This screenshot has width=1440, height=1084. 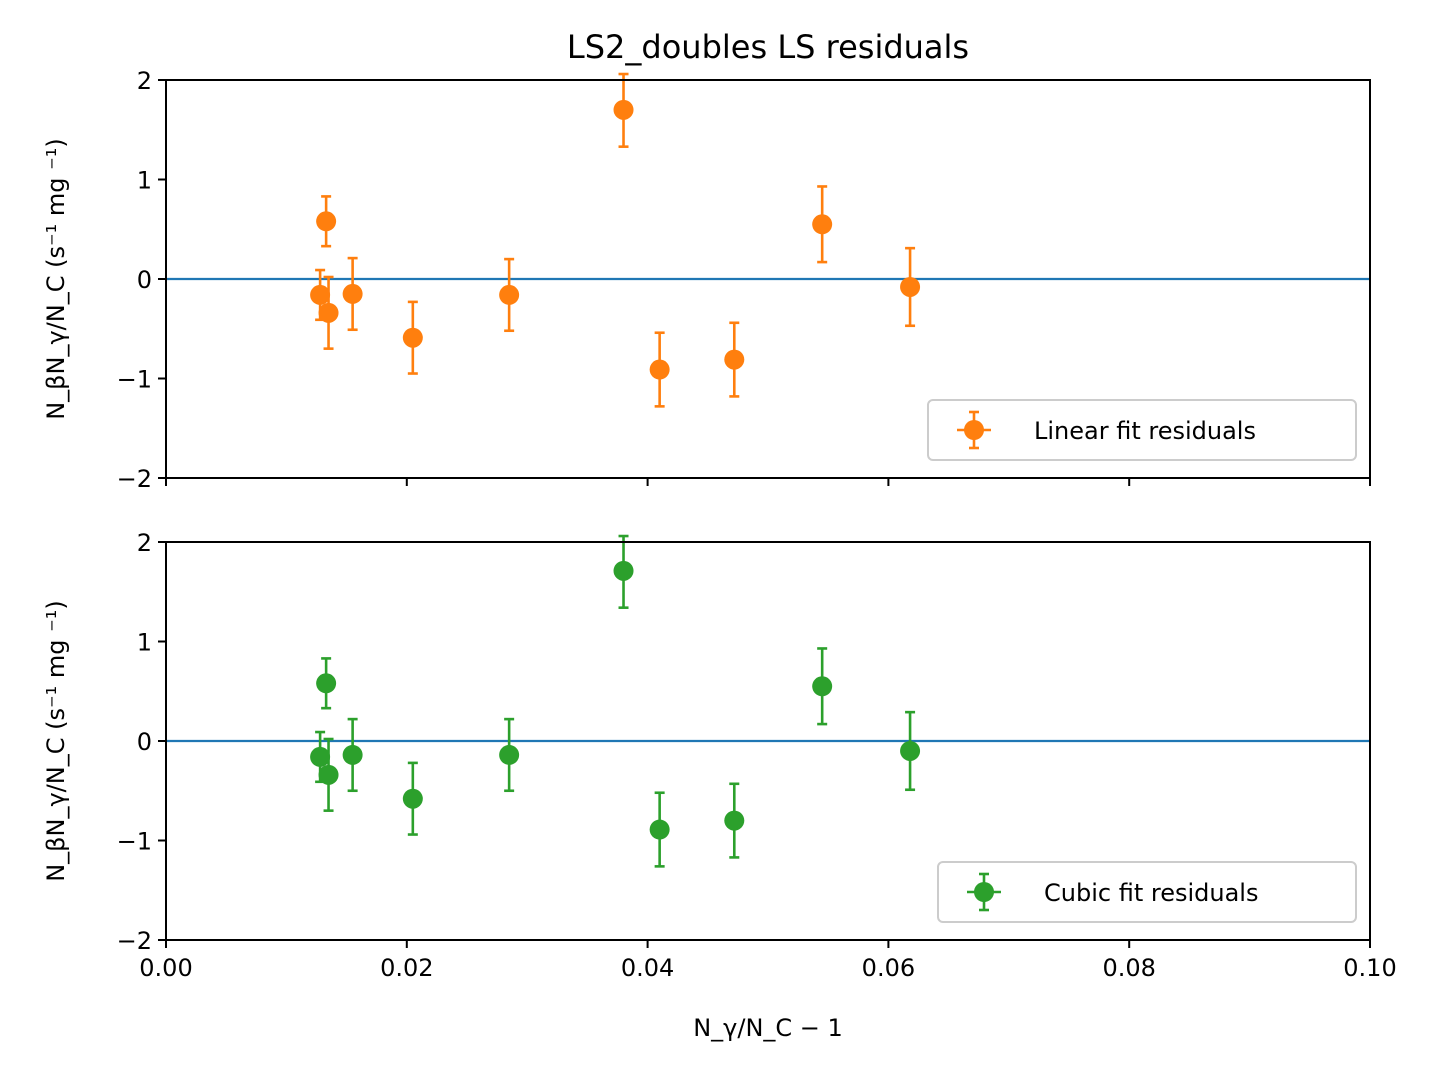 I want to click on chart-title: LS2_doubles LS residuals, so click(x=768, y=47).